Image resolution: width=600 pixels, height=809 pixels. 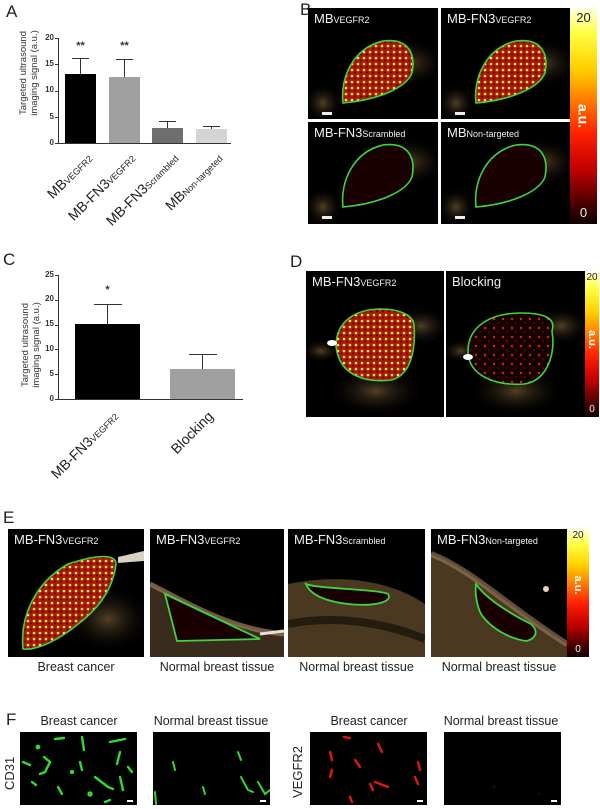 I want to click on panel-label-f: F, so click(x=11, y=719).